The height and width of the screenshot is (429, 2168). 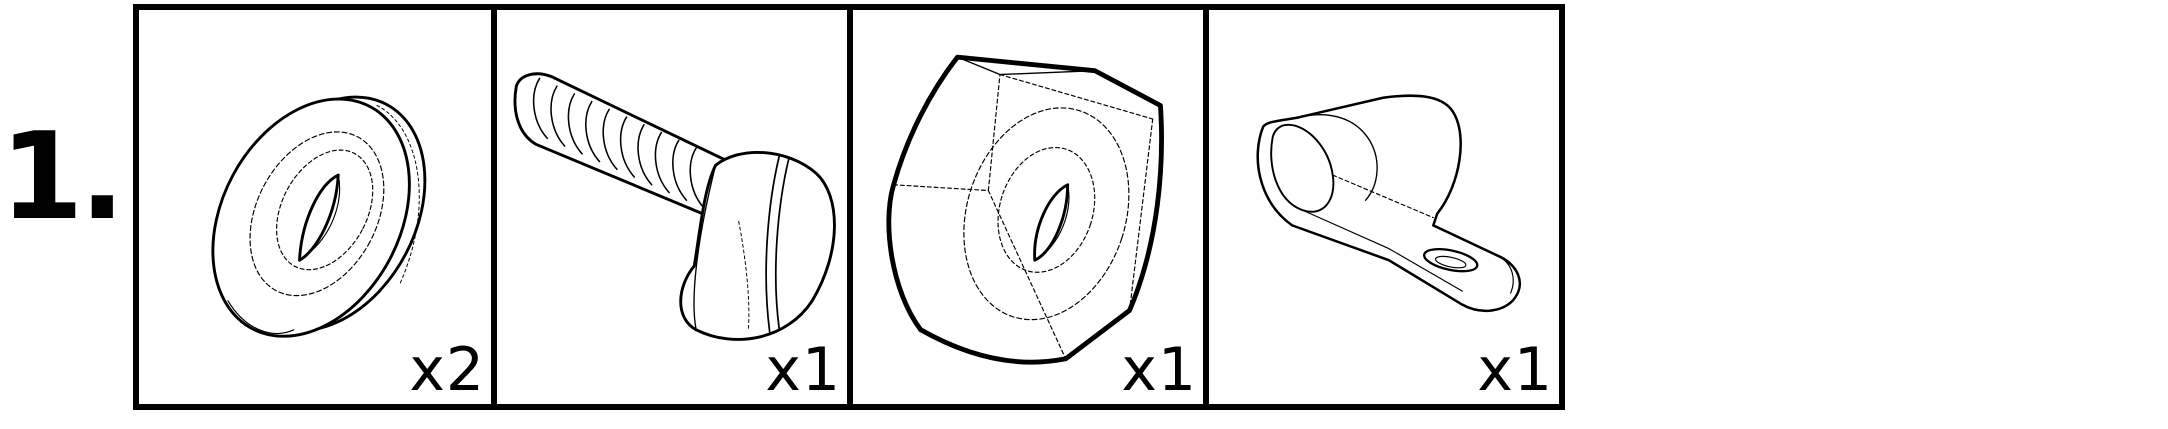 What do you see at coordinates (1025, 209) in the screenshot?
I see `hex-nut-icon` at bounding box center [1025, 209].